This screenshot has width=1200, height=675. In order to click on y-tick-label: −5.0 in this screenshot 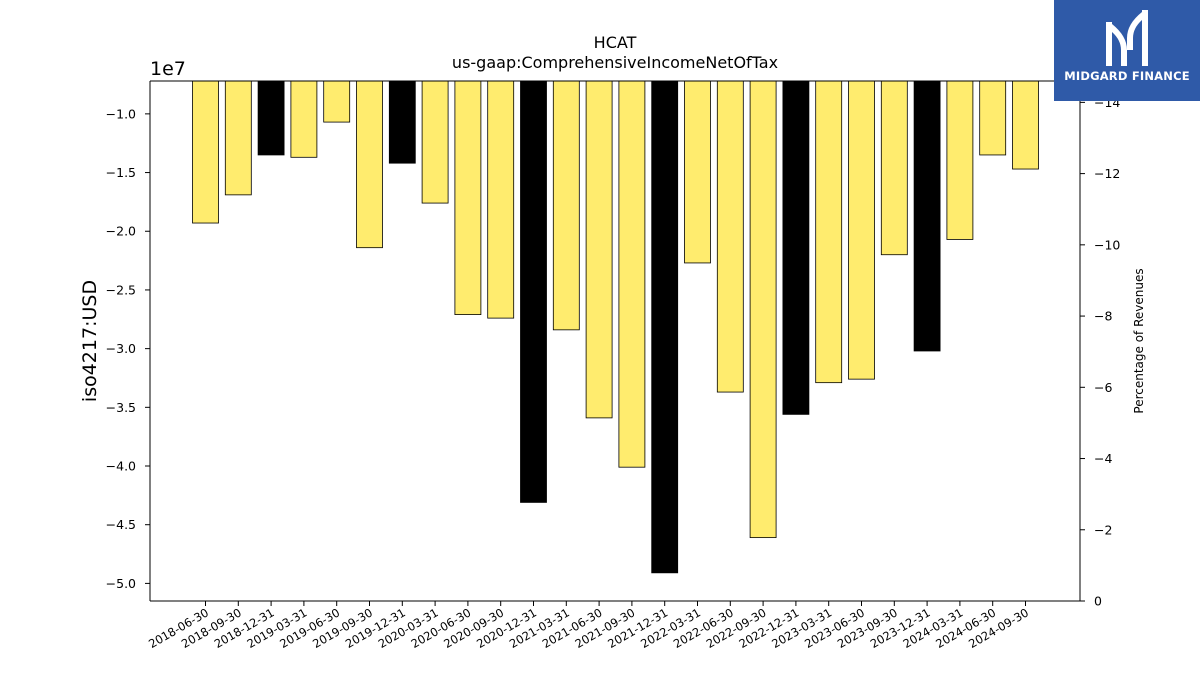, I will do `click(121, 583)`.